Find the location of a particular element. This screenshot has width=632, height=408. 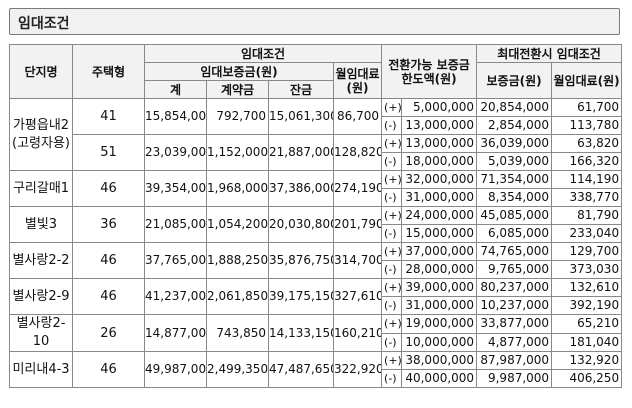

table-row: (-) 31,000,000 8,354,000 338,770 is located at coordinates (316, 197).